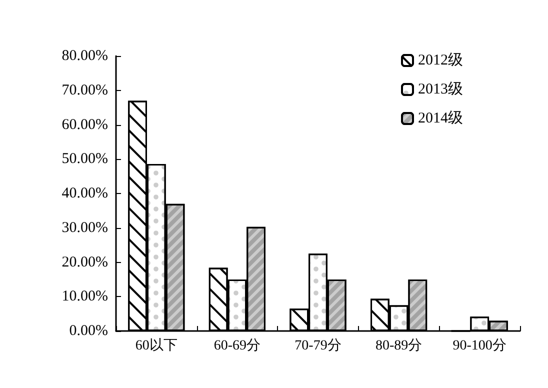  What do you see at coordinates (85, 159) in the screenshot?
I see `y-tick-label: 50.00%` at bounding box center [85, 159].